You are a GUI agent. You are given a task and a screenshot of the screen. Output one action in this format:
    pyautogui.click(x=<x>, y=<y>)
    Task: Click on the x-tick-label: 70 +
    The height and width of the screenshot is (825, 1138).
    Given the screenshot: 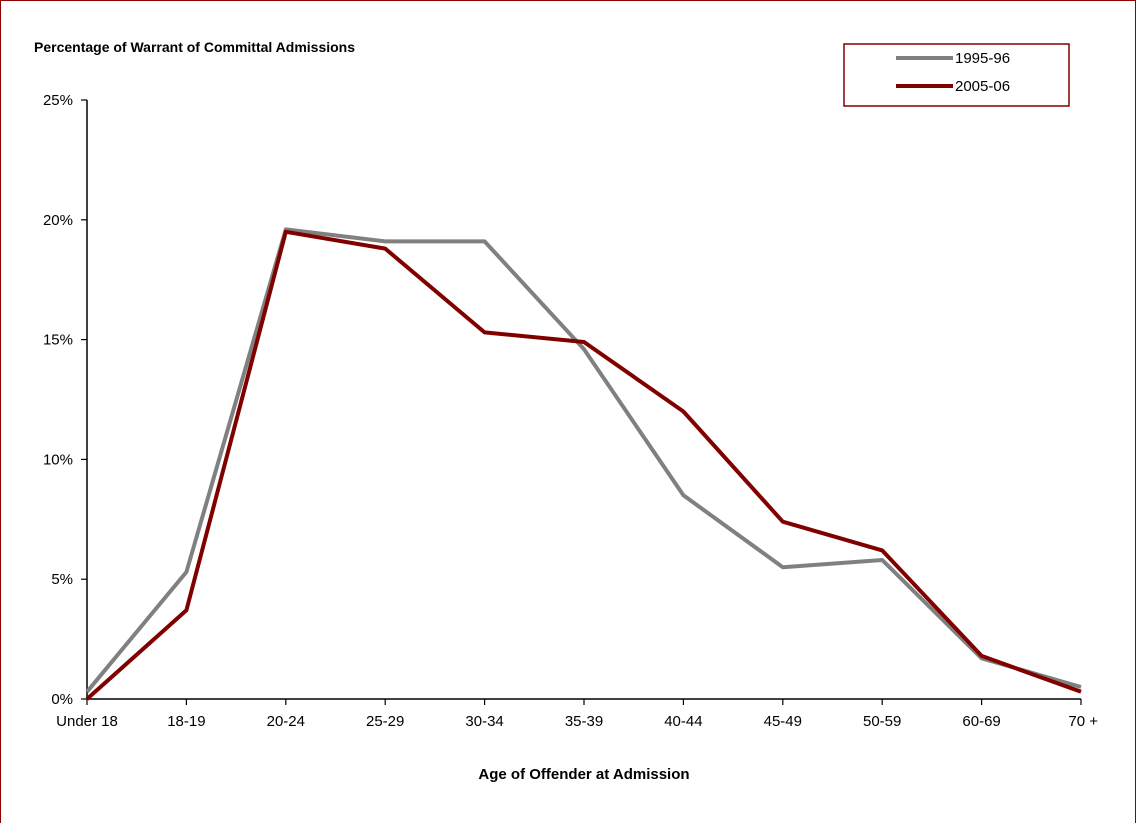 What is the action you would take?
    pyautogui.click(x=1083, y=721)
    